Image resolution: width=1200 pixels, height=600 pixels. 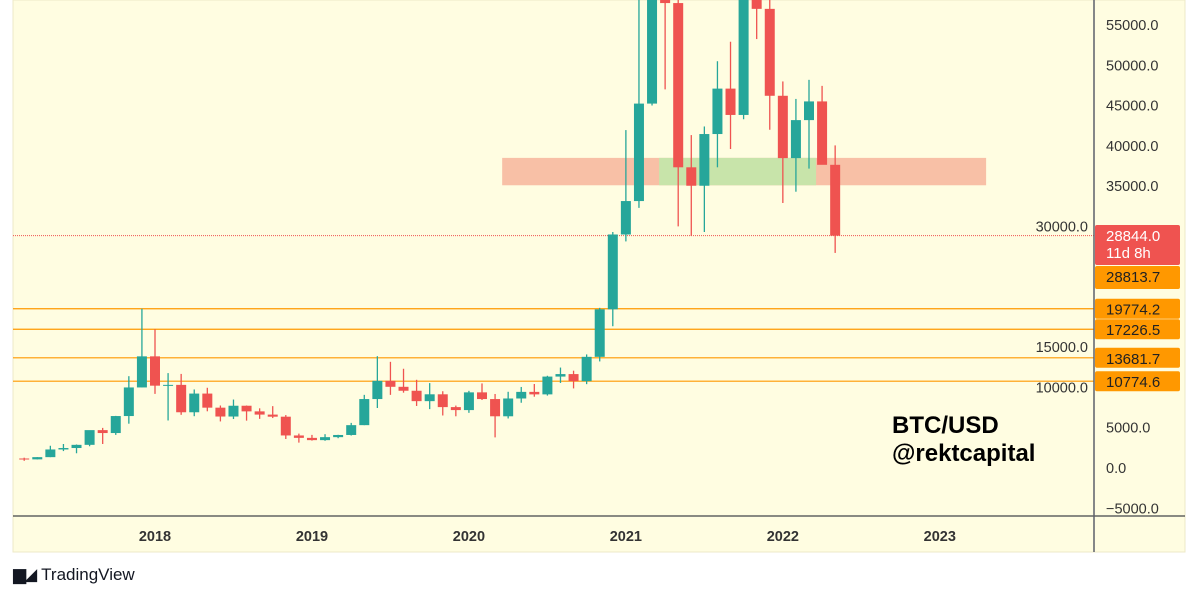 I want to click on level-price-label: 10774.6, so click(x=1137, y=381).